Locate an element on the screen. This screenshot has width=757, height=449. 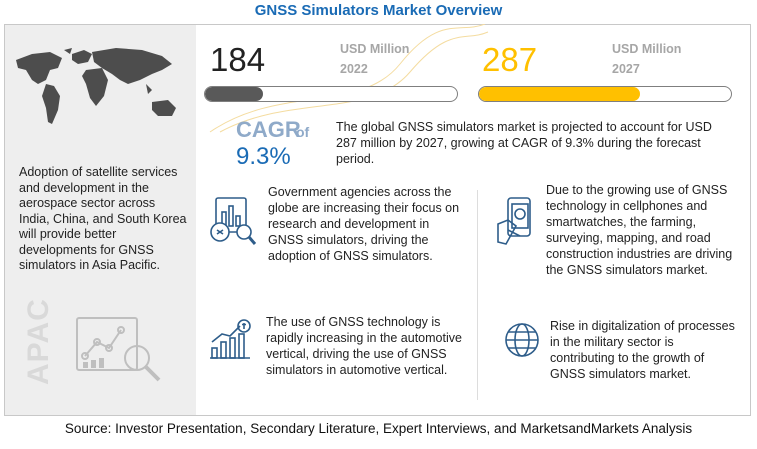
market-year-2027: 2027 is located at coordinates (626, 69).